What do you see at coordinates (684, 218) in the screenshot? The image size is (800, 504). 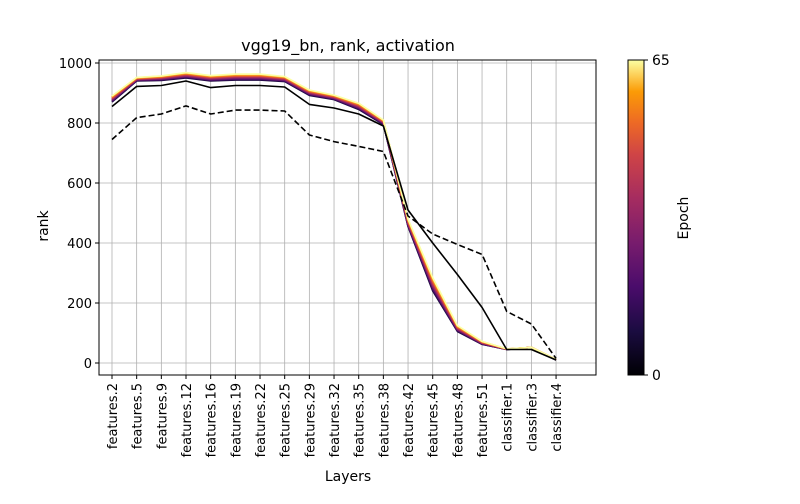 I see `colorbar-label: Epoch` at bounding box center [684, 218].